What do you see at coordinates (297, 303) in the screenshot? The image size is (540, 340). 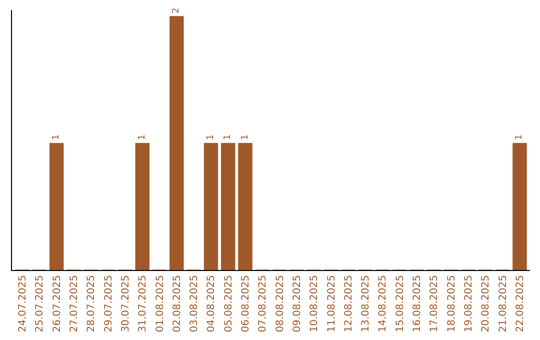 I see `x-tick-label: 09.08.2025` at bounding box center [297, 303].